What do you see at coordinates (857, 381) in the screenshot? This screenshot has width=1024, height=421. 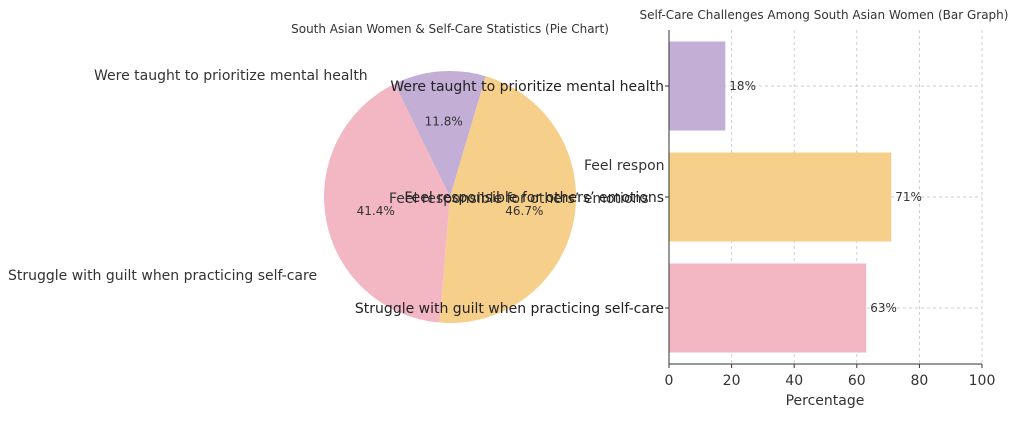 I see `bar-x-tick-label: 60` at bounding box center [857, 381].